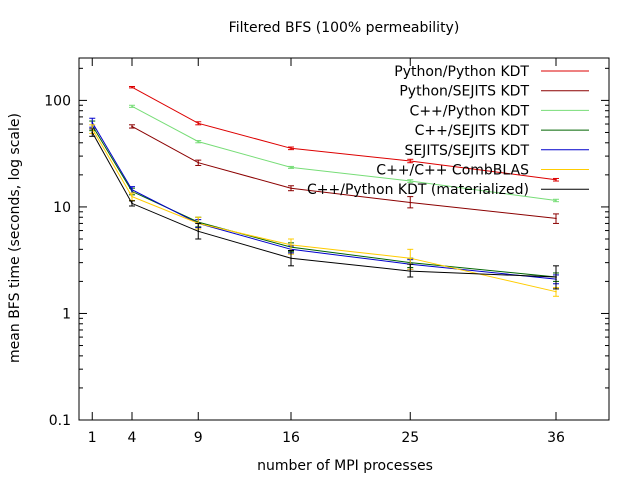 This screenshot has height=480, width=640. What do you see at coordinates (62, 208) in the screenshot?
I see `y-tick-label: 10` at bounding box center [62, 208].